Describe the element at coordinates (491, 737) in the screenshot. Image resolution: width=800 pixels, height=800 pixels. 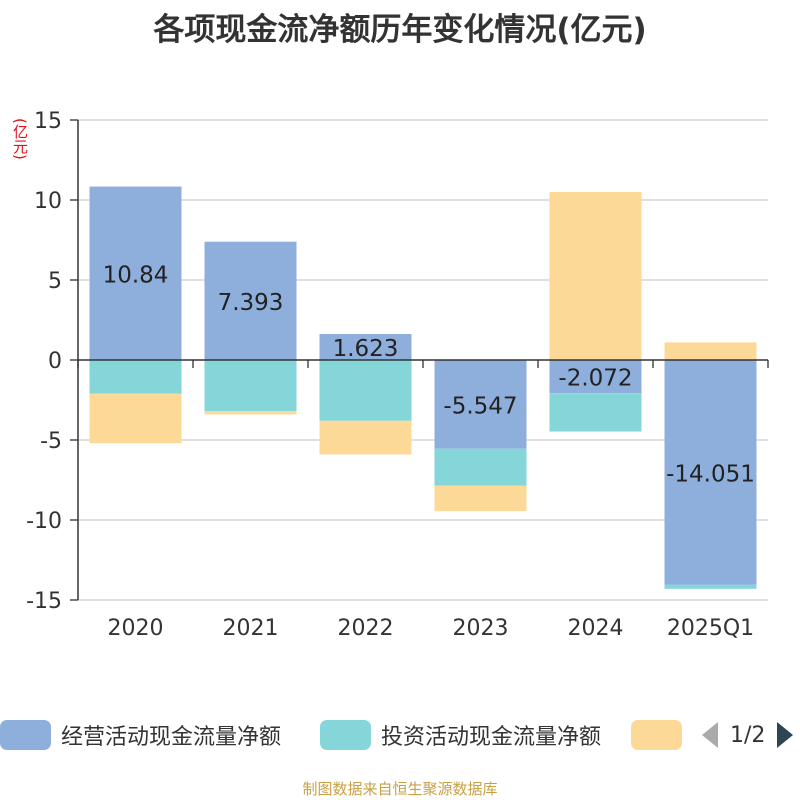
I see `legend-label-investing: 投资活动现金流量净额` at that location.